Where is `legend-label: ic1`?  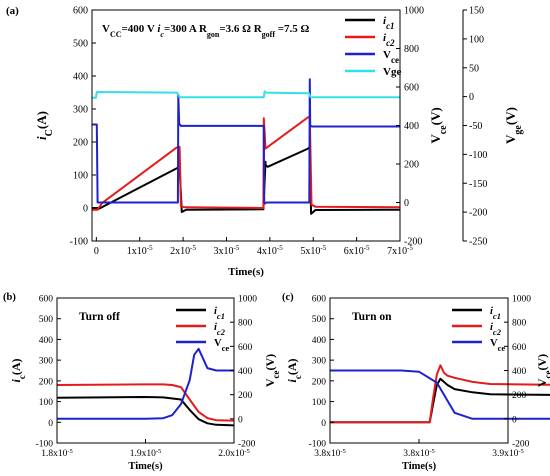 legend-label: ic1 is located at coordinates (495, 313).